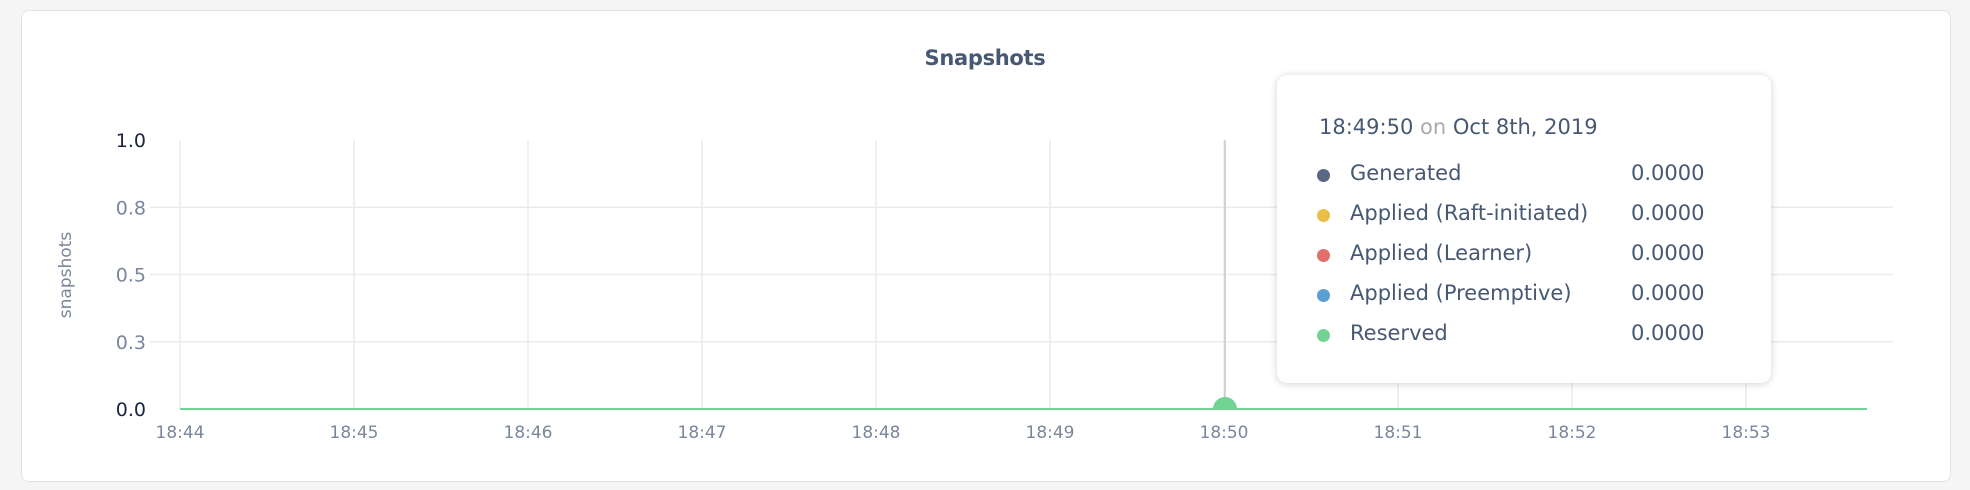 This screenshot has width=1970, height=490. I want to click on x-tick-label: 18:50, so click(1224, 433).